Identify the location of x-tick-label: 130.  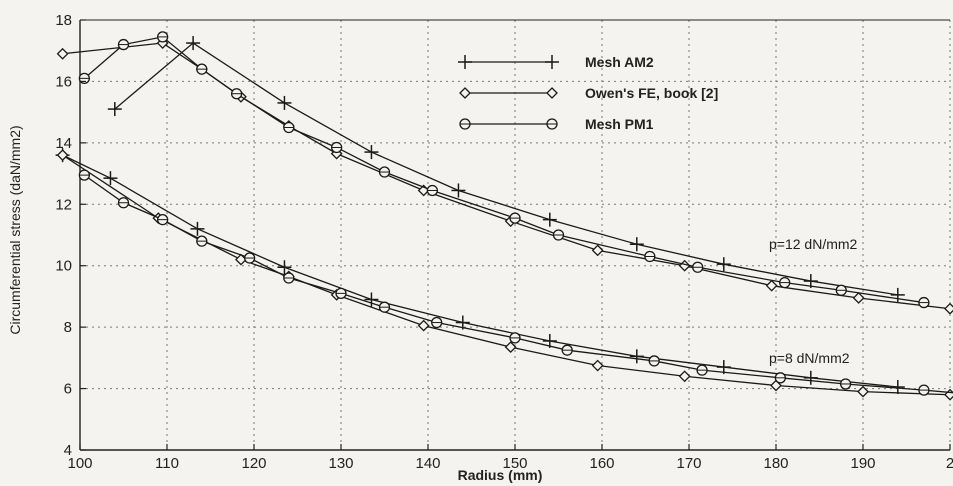
(340, 463).